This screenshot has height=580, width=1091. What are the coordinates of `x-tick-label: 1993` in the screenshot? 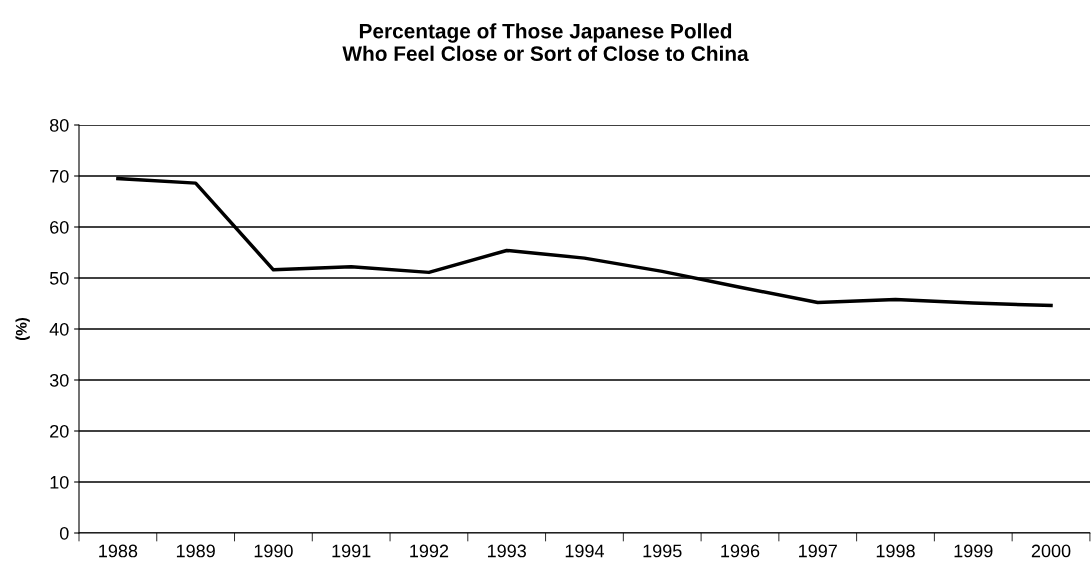 It's located at (506, 551).